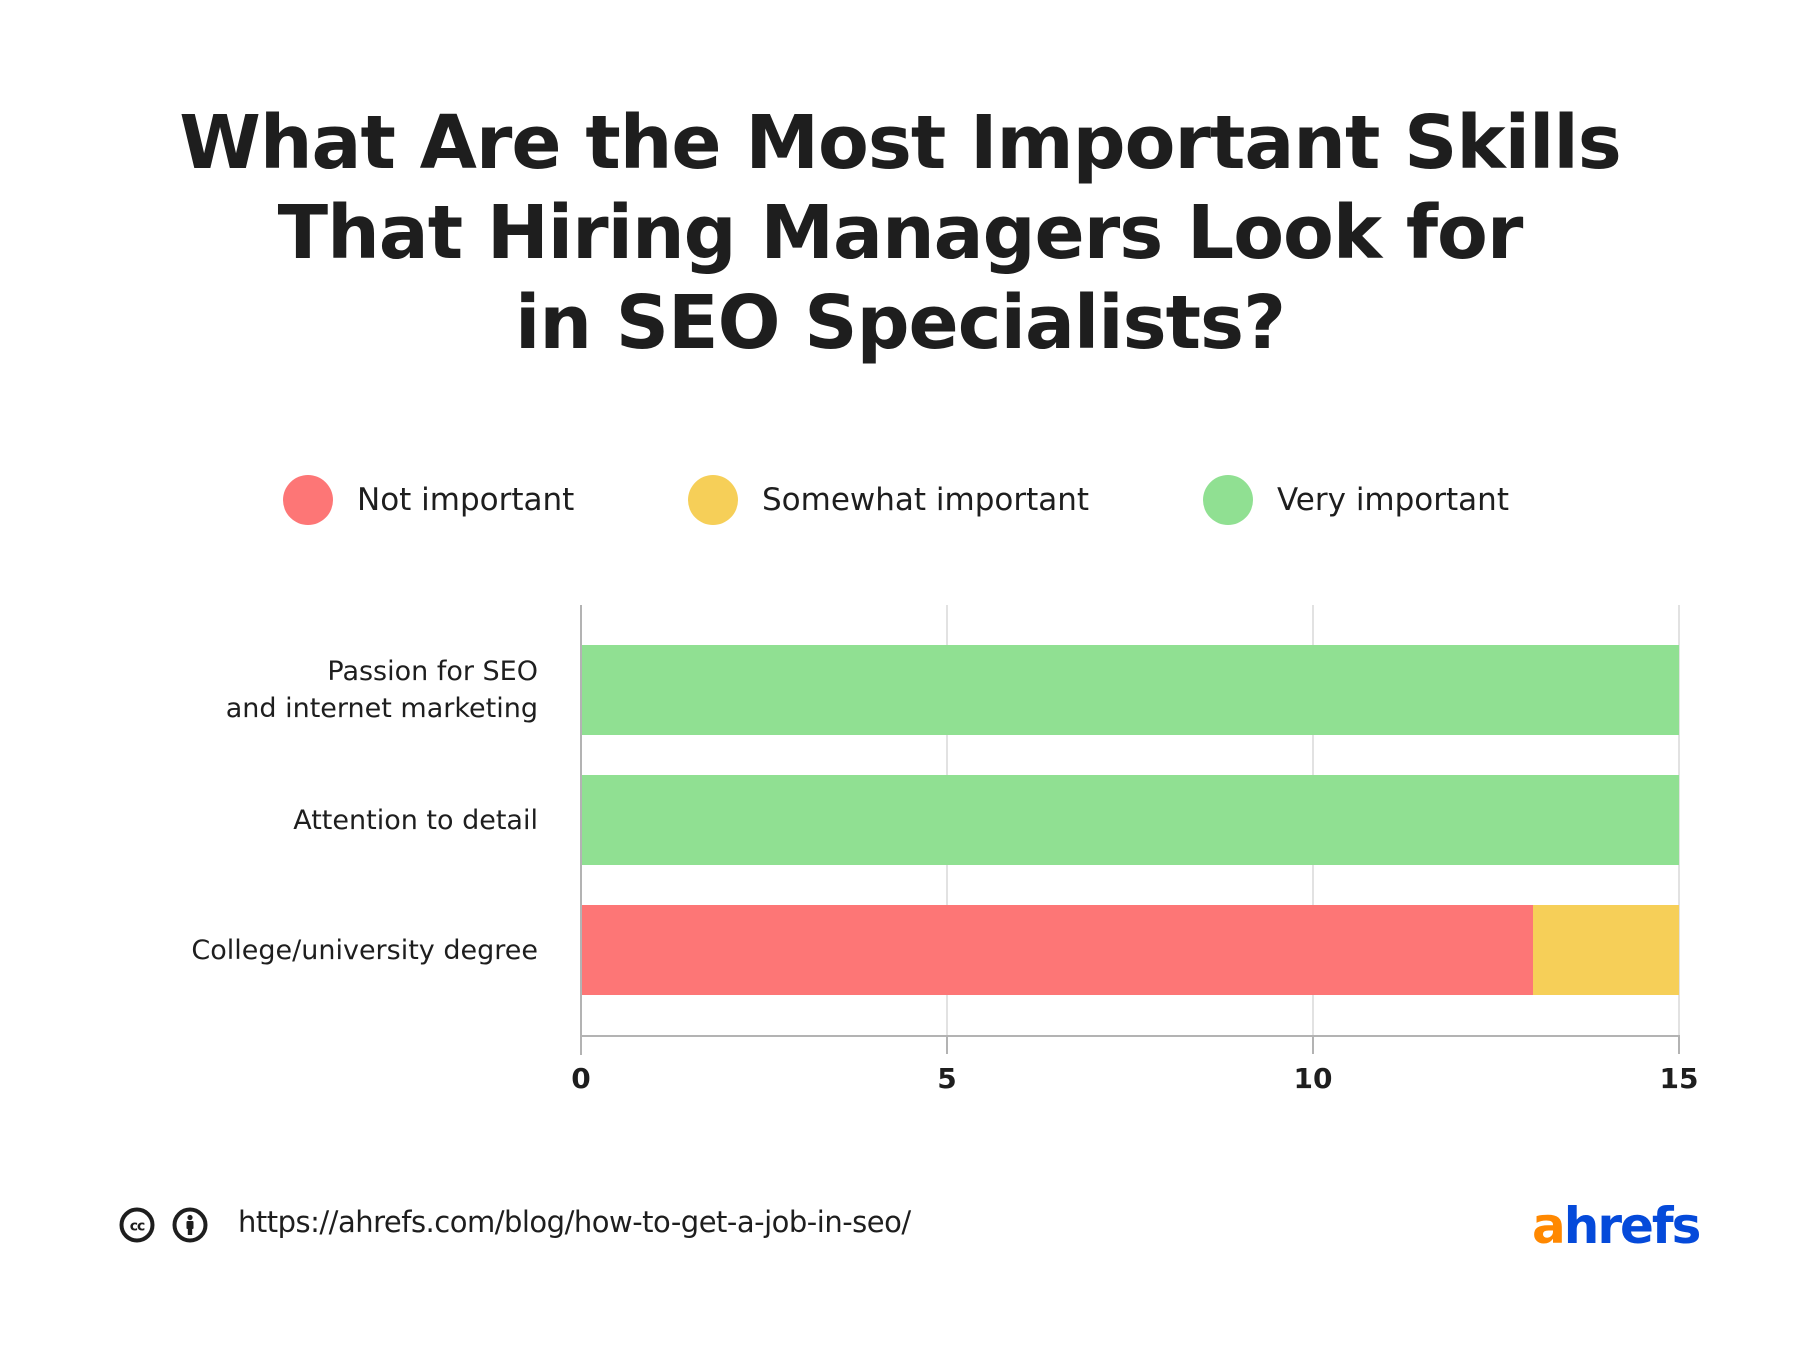 Image resolution: width=1800 pixels, height=1366 pixels. I want to click on legend-item-somewhat-important: Somewhat important, so click(888, 500).